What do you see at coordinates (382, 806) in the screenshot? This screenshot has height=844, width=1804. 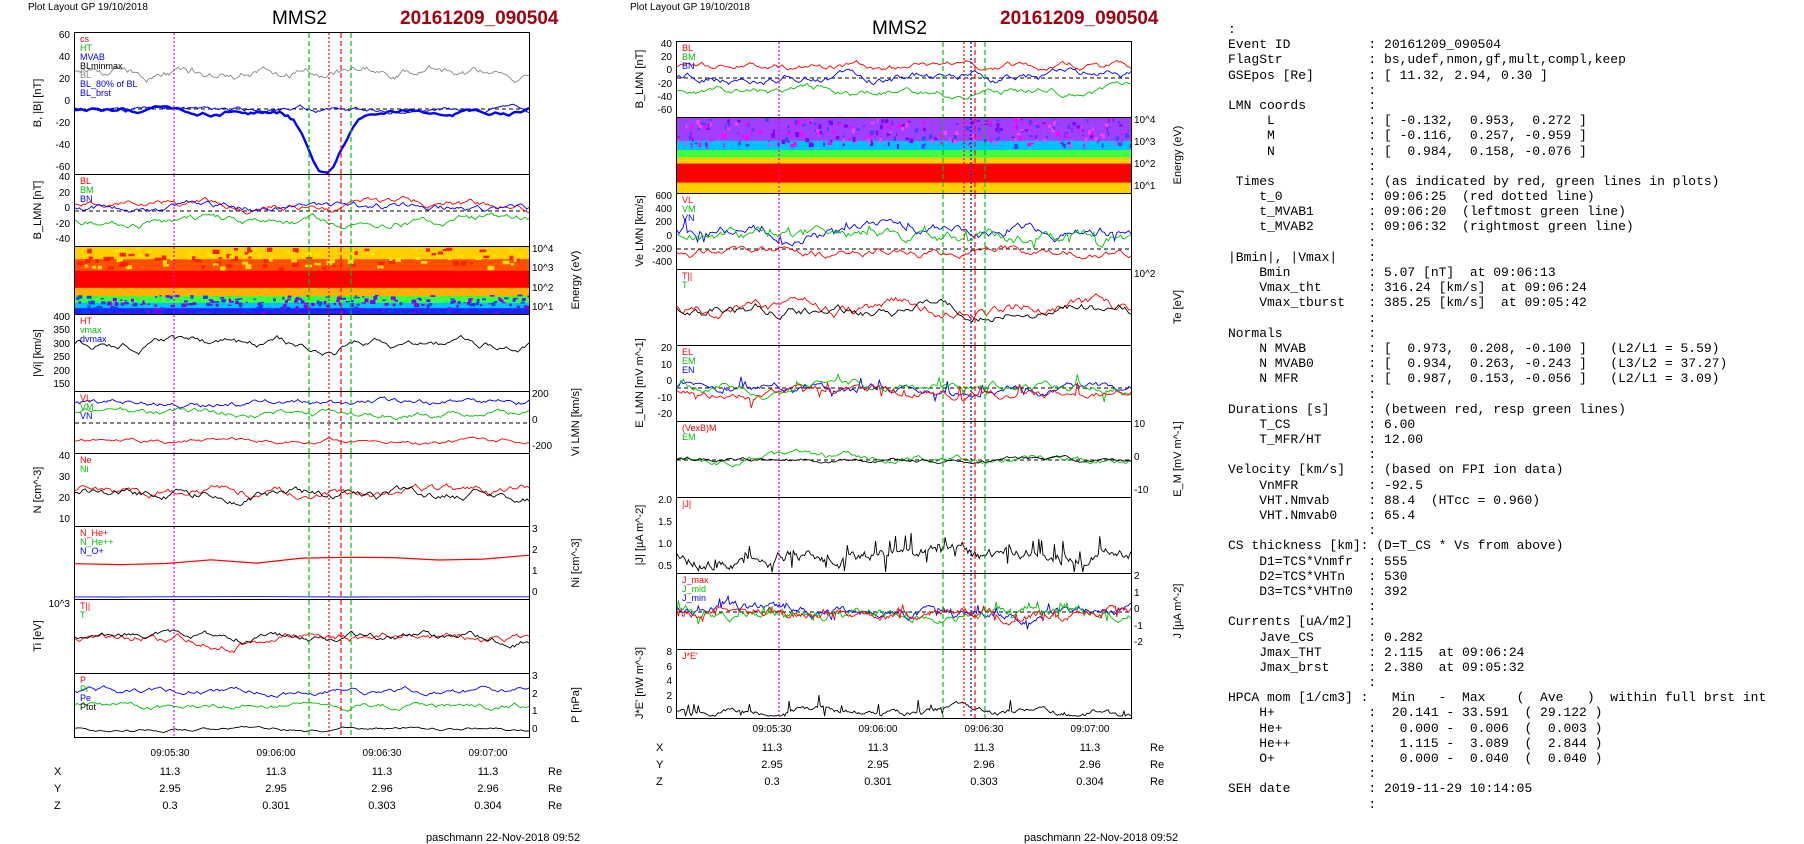 I see `position-value: 0.303` at bounding box center [382, 806].